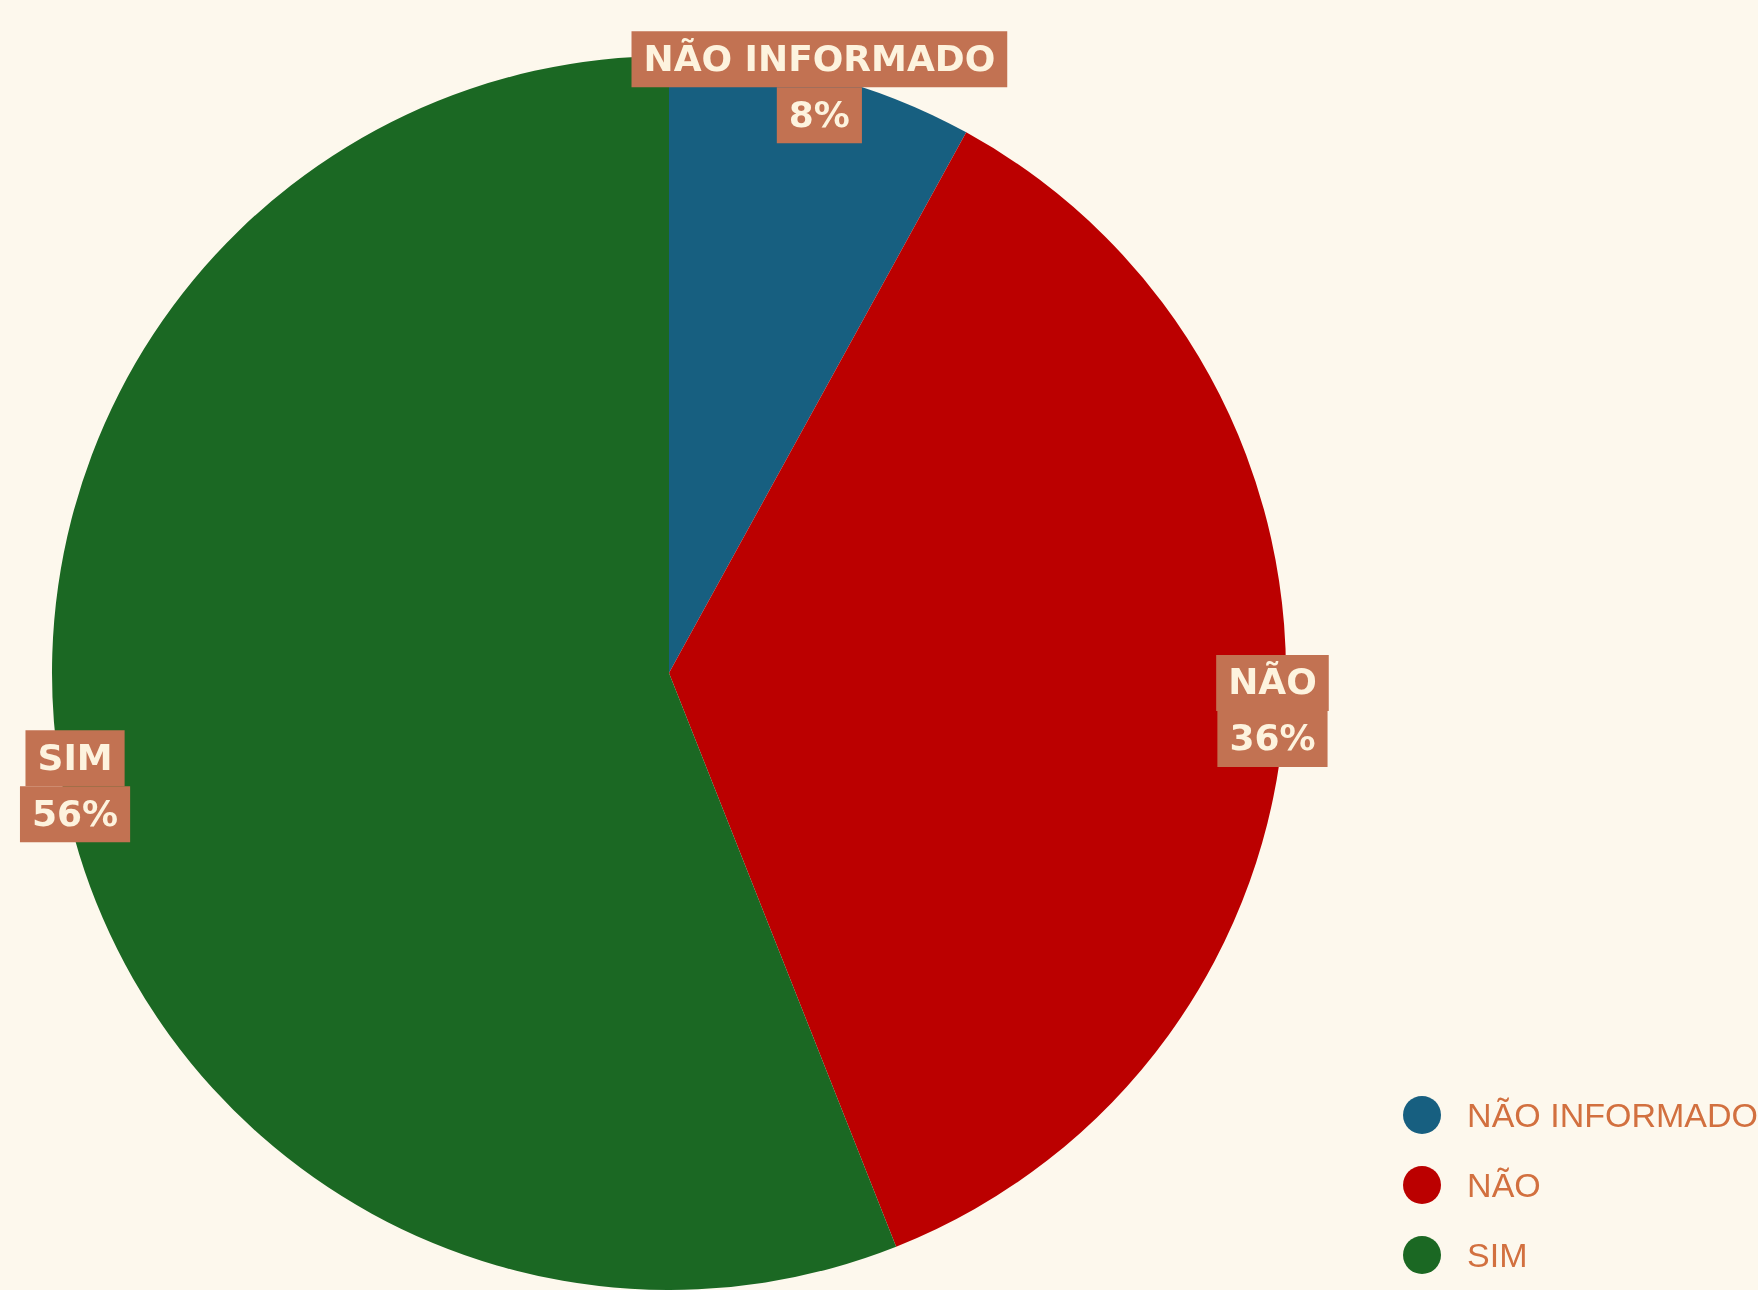 This screenshot has width=1758, height=1290. Describe the element at coordinates (819, 58) in the screenshot. I see `slice-label: NÃO INFORMADO` at that location.